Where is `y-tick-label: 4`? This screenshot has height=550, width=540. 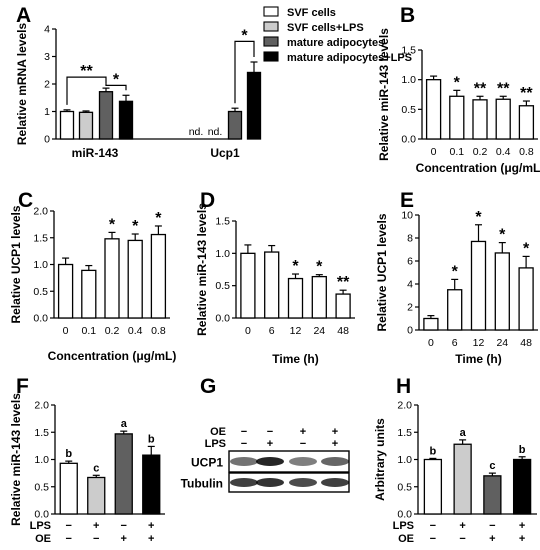
y-tick-label: 4 is located at coordinates (47, 30).